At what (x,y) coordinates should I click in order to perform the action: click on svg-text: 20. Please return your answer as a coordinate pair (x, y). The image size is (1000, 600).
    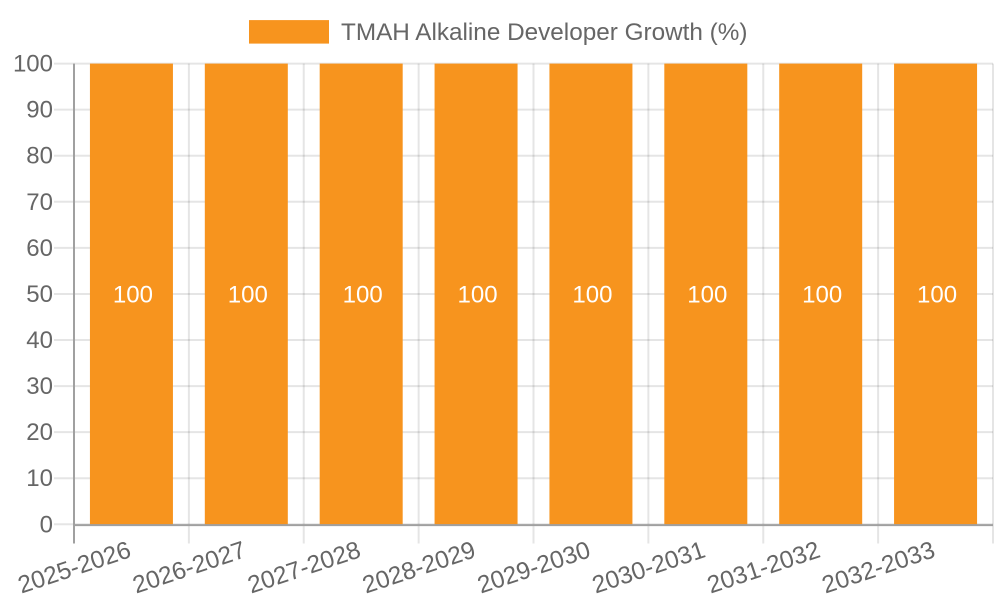
    Looking at the image, I should click on (39, 432).